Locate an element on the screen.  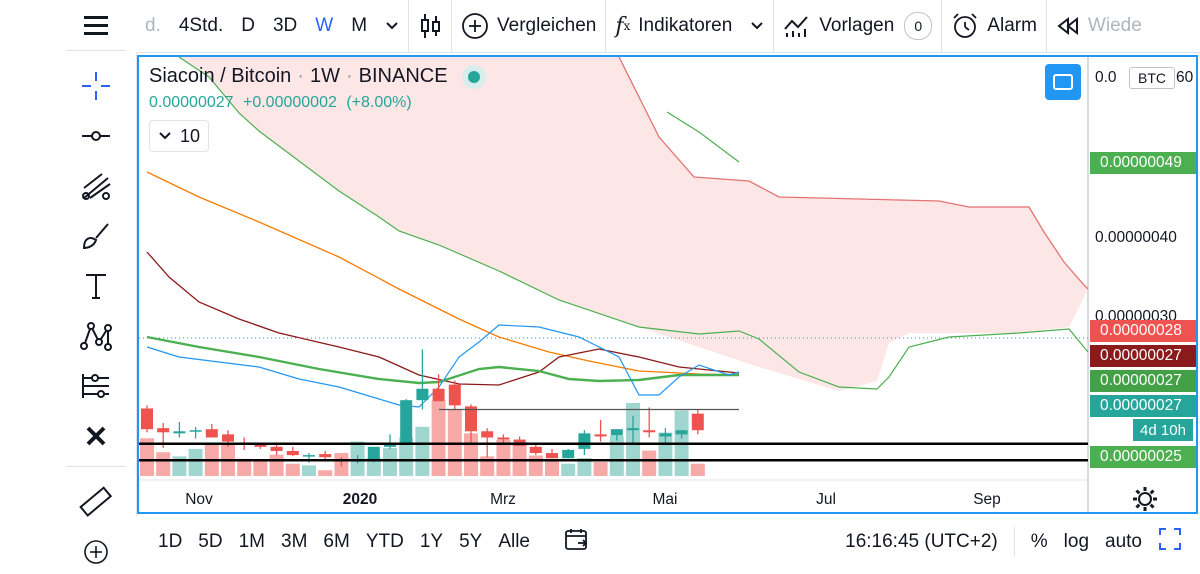
price-label-lower: 0.00000025 is located at coordinates (1143, 457).